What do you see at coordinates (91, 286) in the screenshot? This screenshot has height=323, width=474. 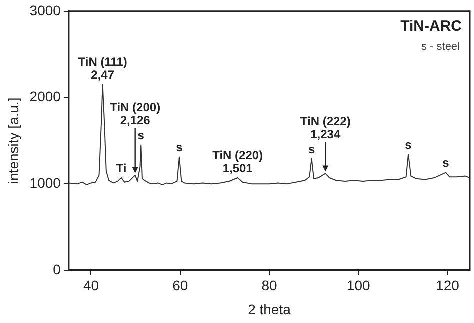 I see `x-tick-label: 40` at bounding box center [91, 286].